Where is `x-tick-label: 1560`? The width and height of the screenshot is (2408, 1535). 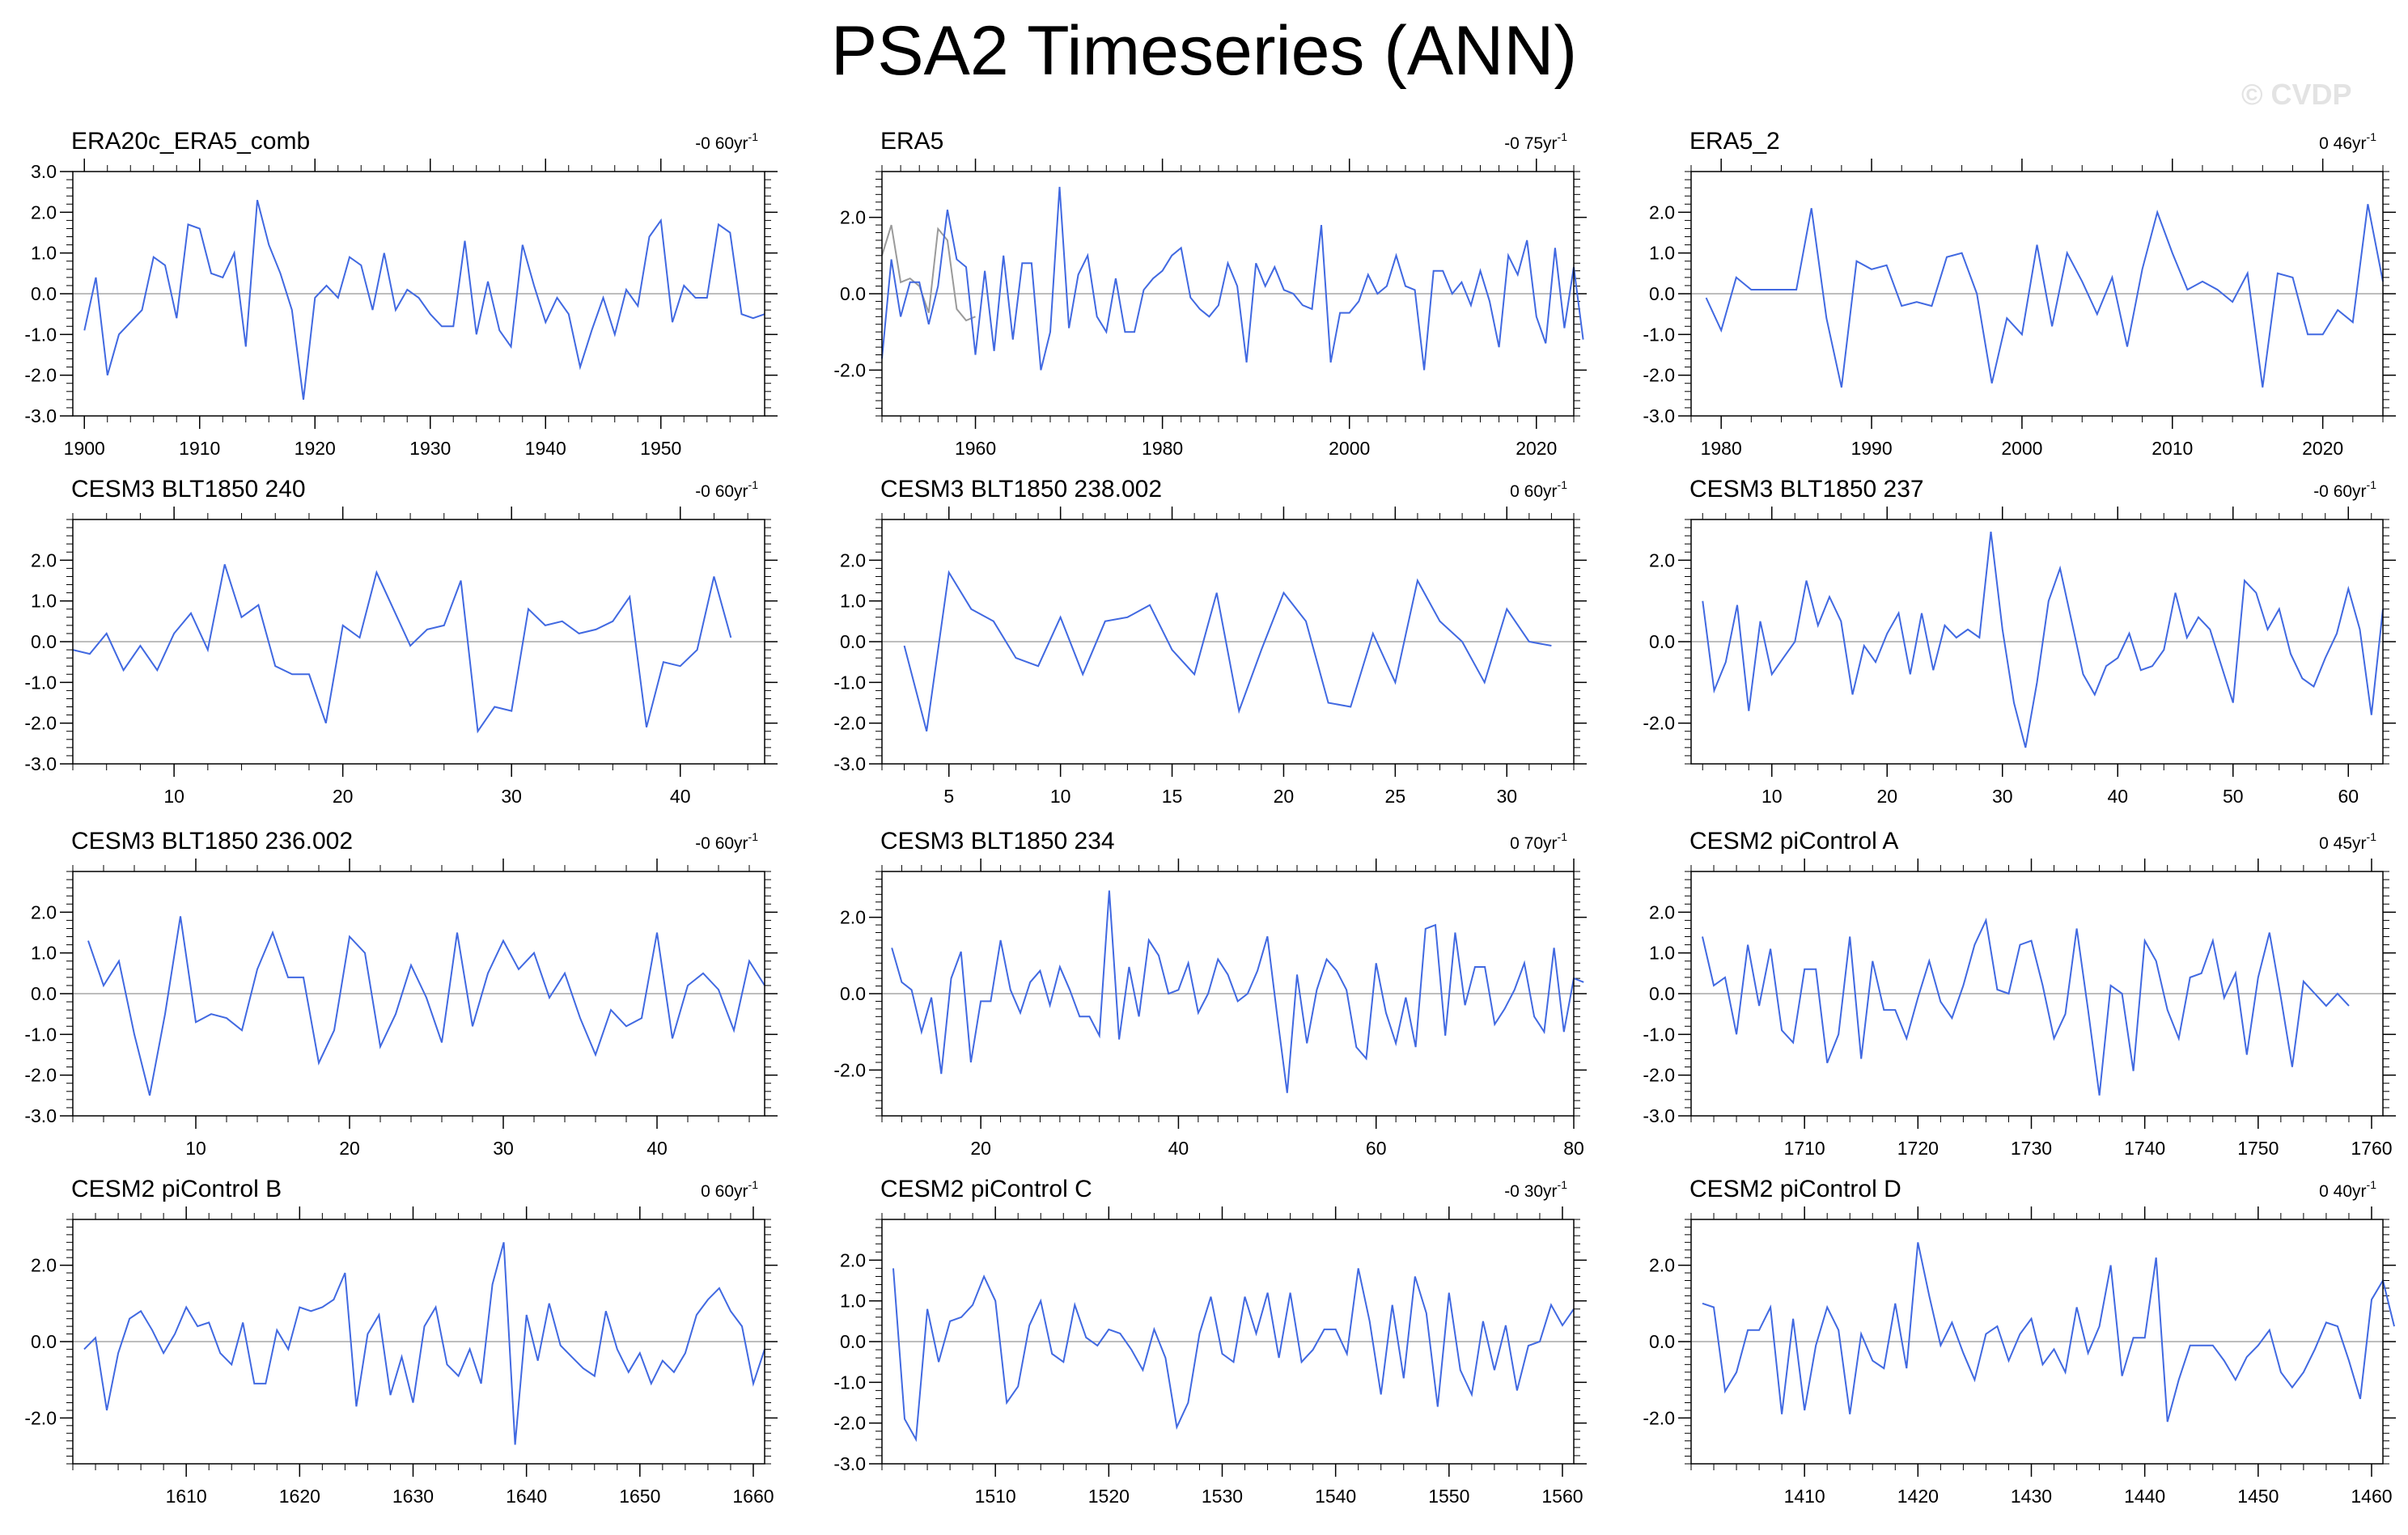 x-tick-label: 1560 is located at coordinates (1562, 1497).